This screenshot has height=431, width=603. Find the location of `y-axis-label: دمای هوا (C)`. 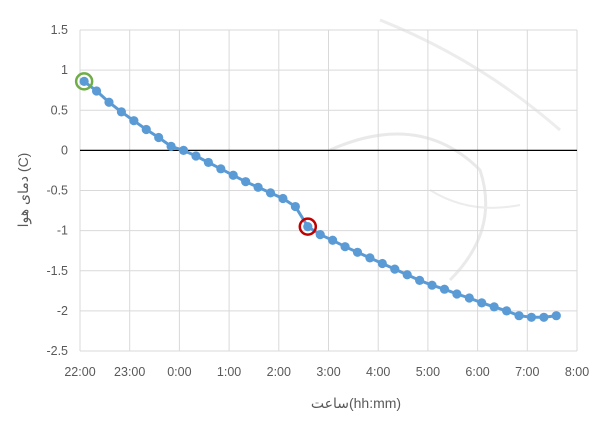

y-axis-label: دمای هوا (C) is located at coordinates (23, 190).